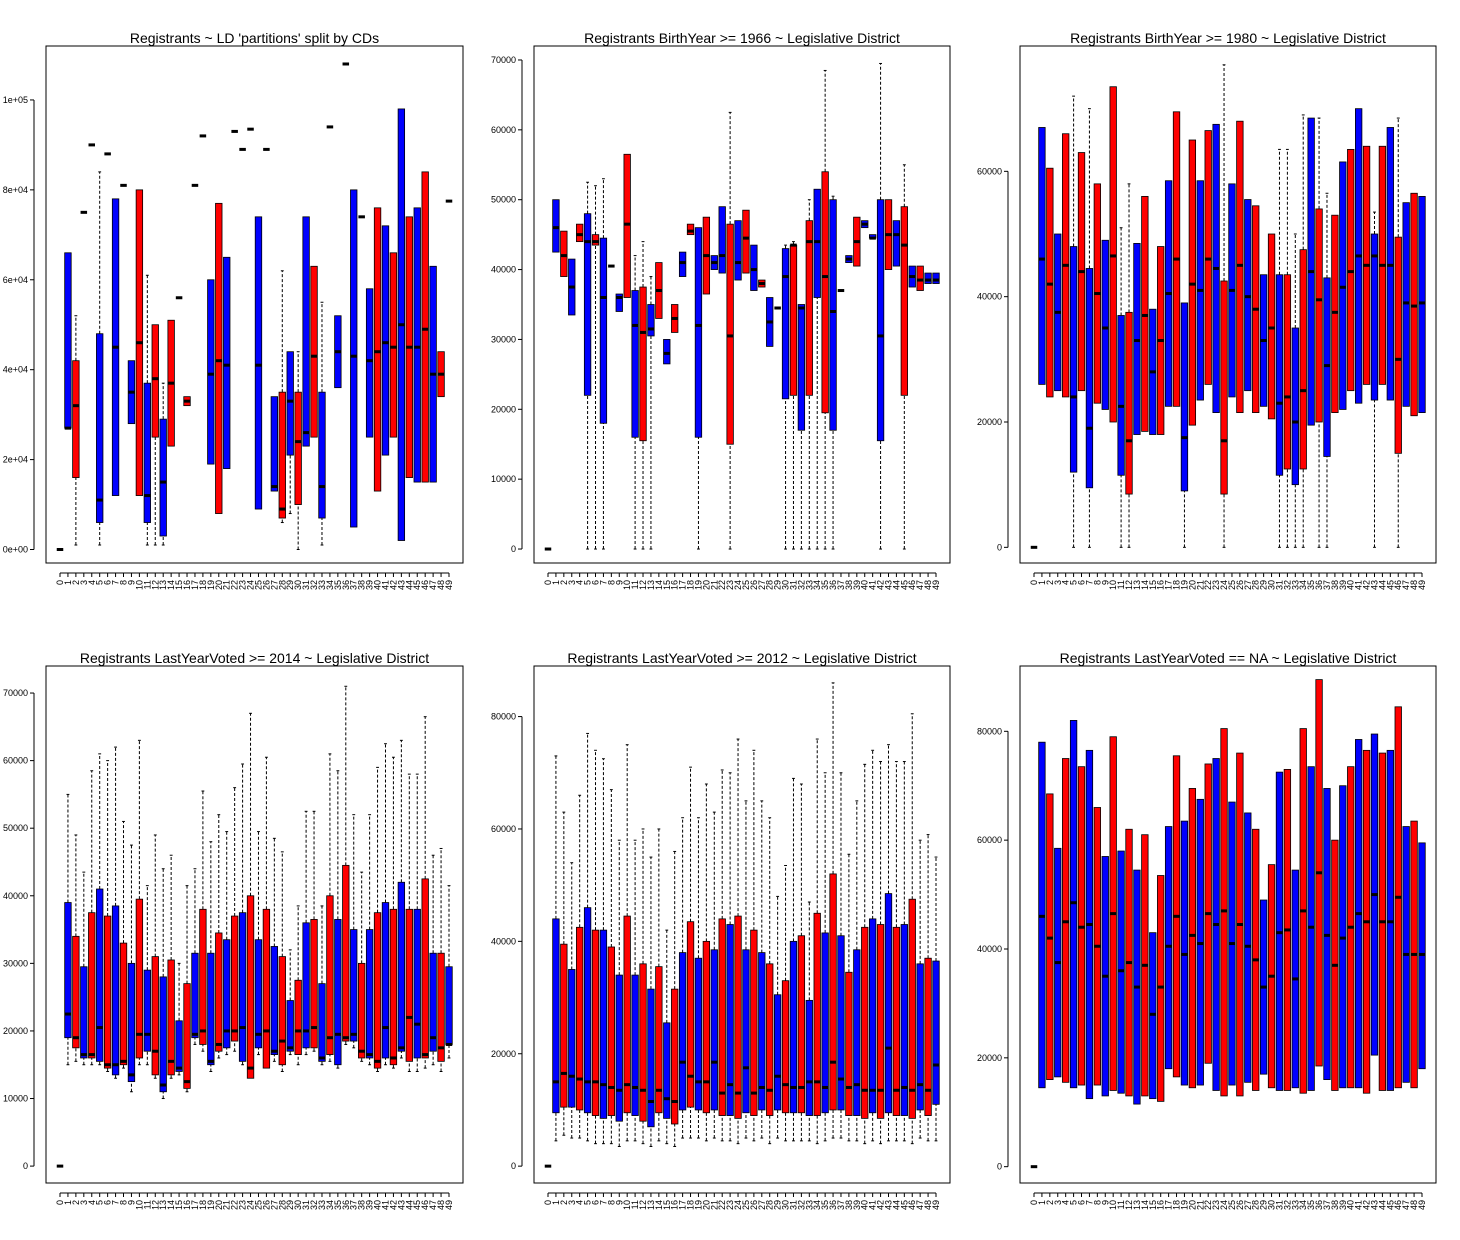 The width and height of the screenshot is (1460, 1240). What do you see at coordinates (338, 1205) in the screenshot?
I see `x-tick-label: 35` at bounding box center [338, 1205].